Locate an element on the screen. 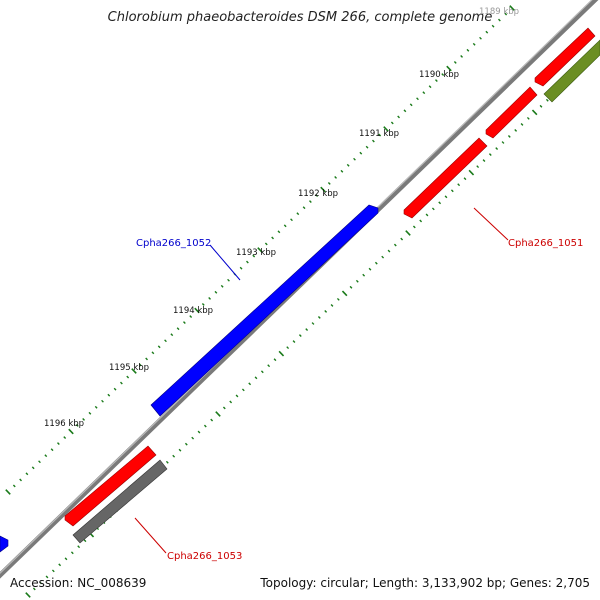 The height and width of the screenshot is (600, 600). accession-text: Accession: NC_008639 is located at coordinates (78, 583).